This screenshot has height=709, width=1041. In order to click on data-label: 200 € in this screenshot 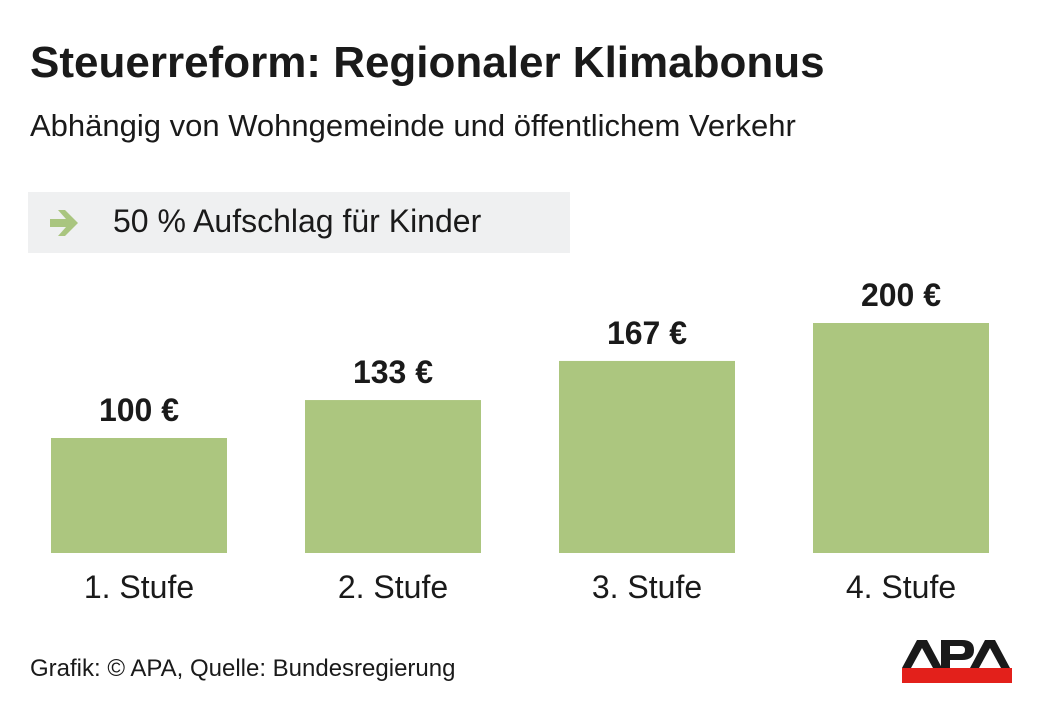, I will do `click(901, 295)`.